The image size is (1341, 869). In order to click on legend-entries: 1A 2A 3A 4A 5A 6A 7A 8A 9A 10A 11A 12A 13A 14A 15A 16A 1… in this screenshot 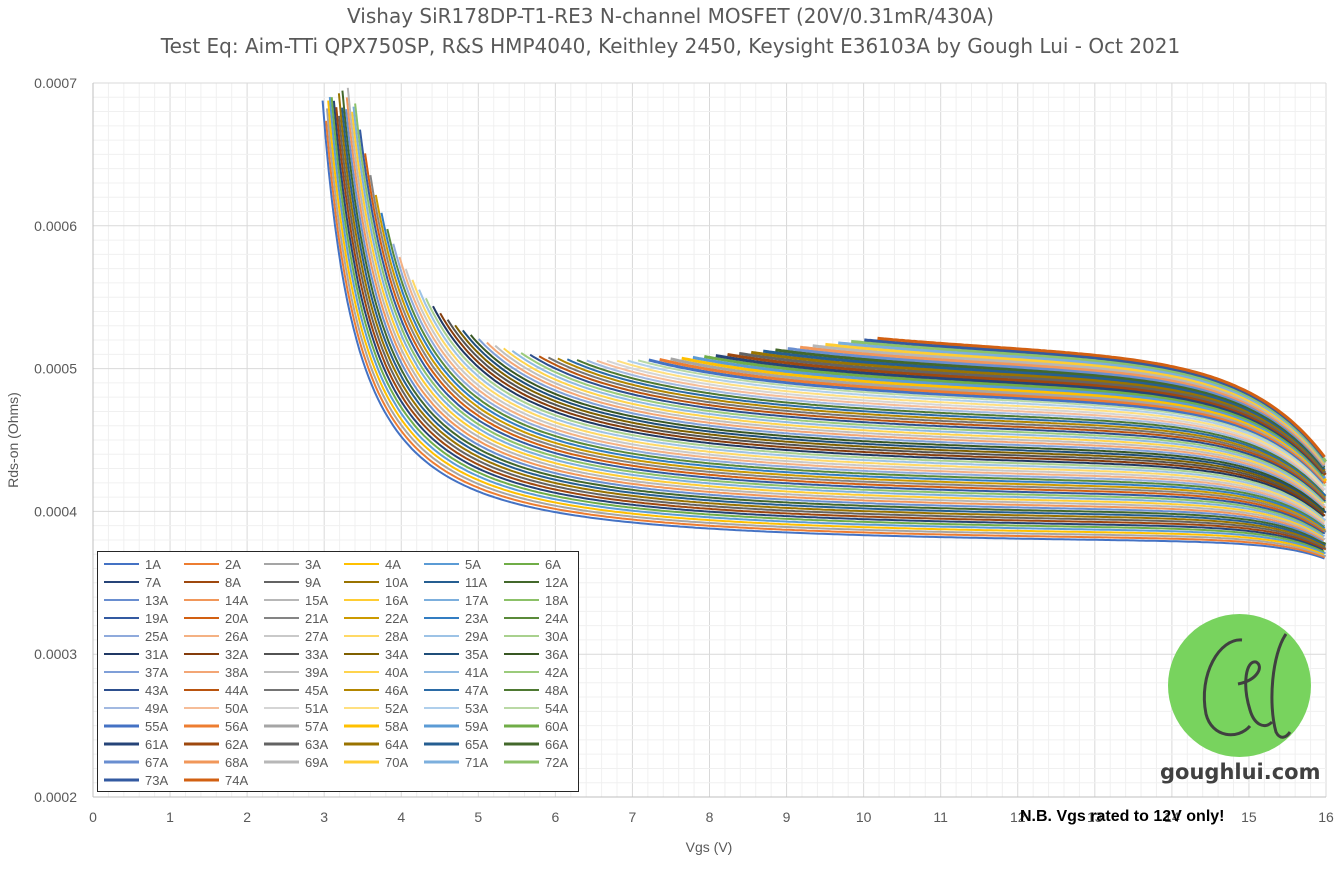, I will do `click(336, 672)`.